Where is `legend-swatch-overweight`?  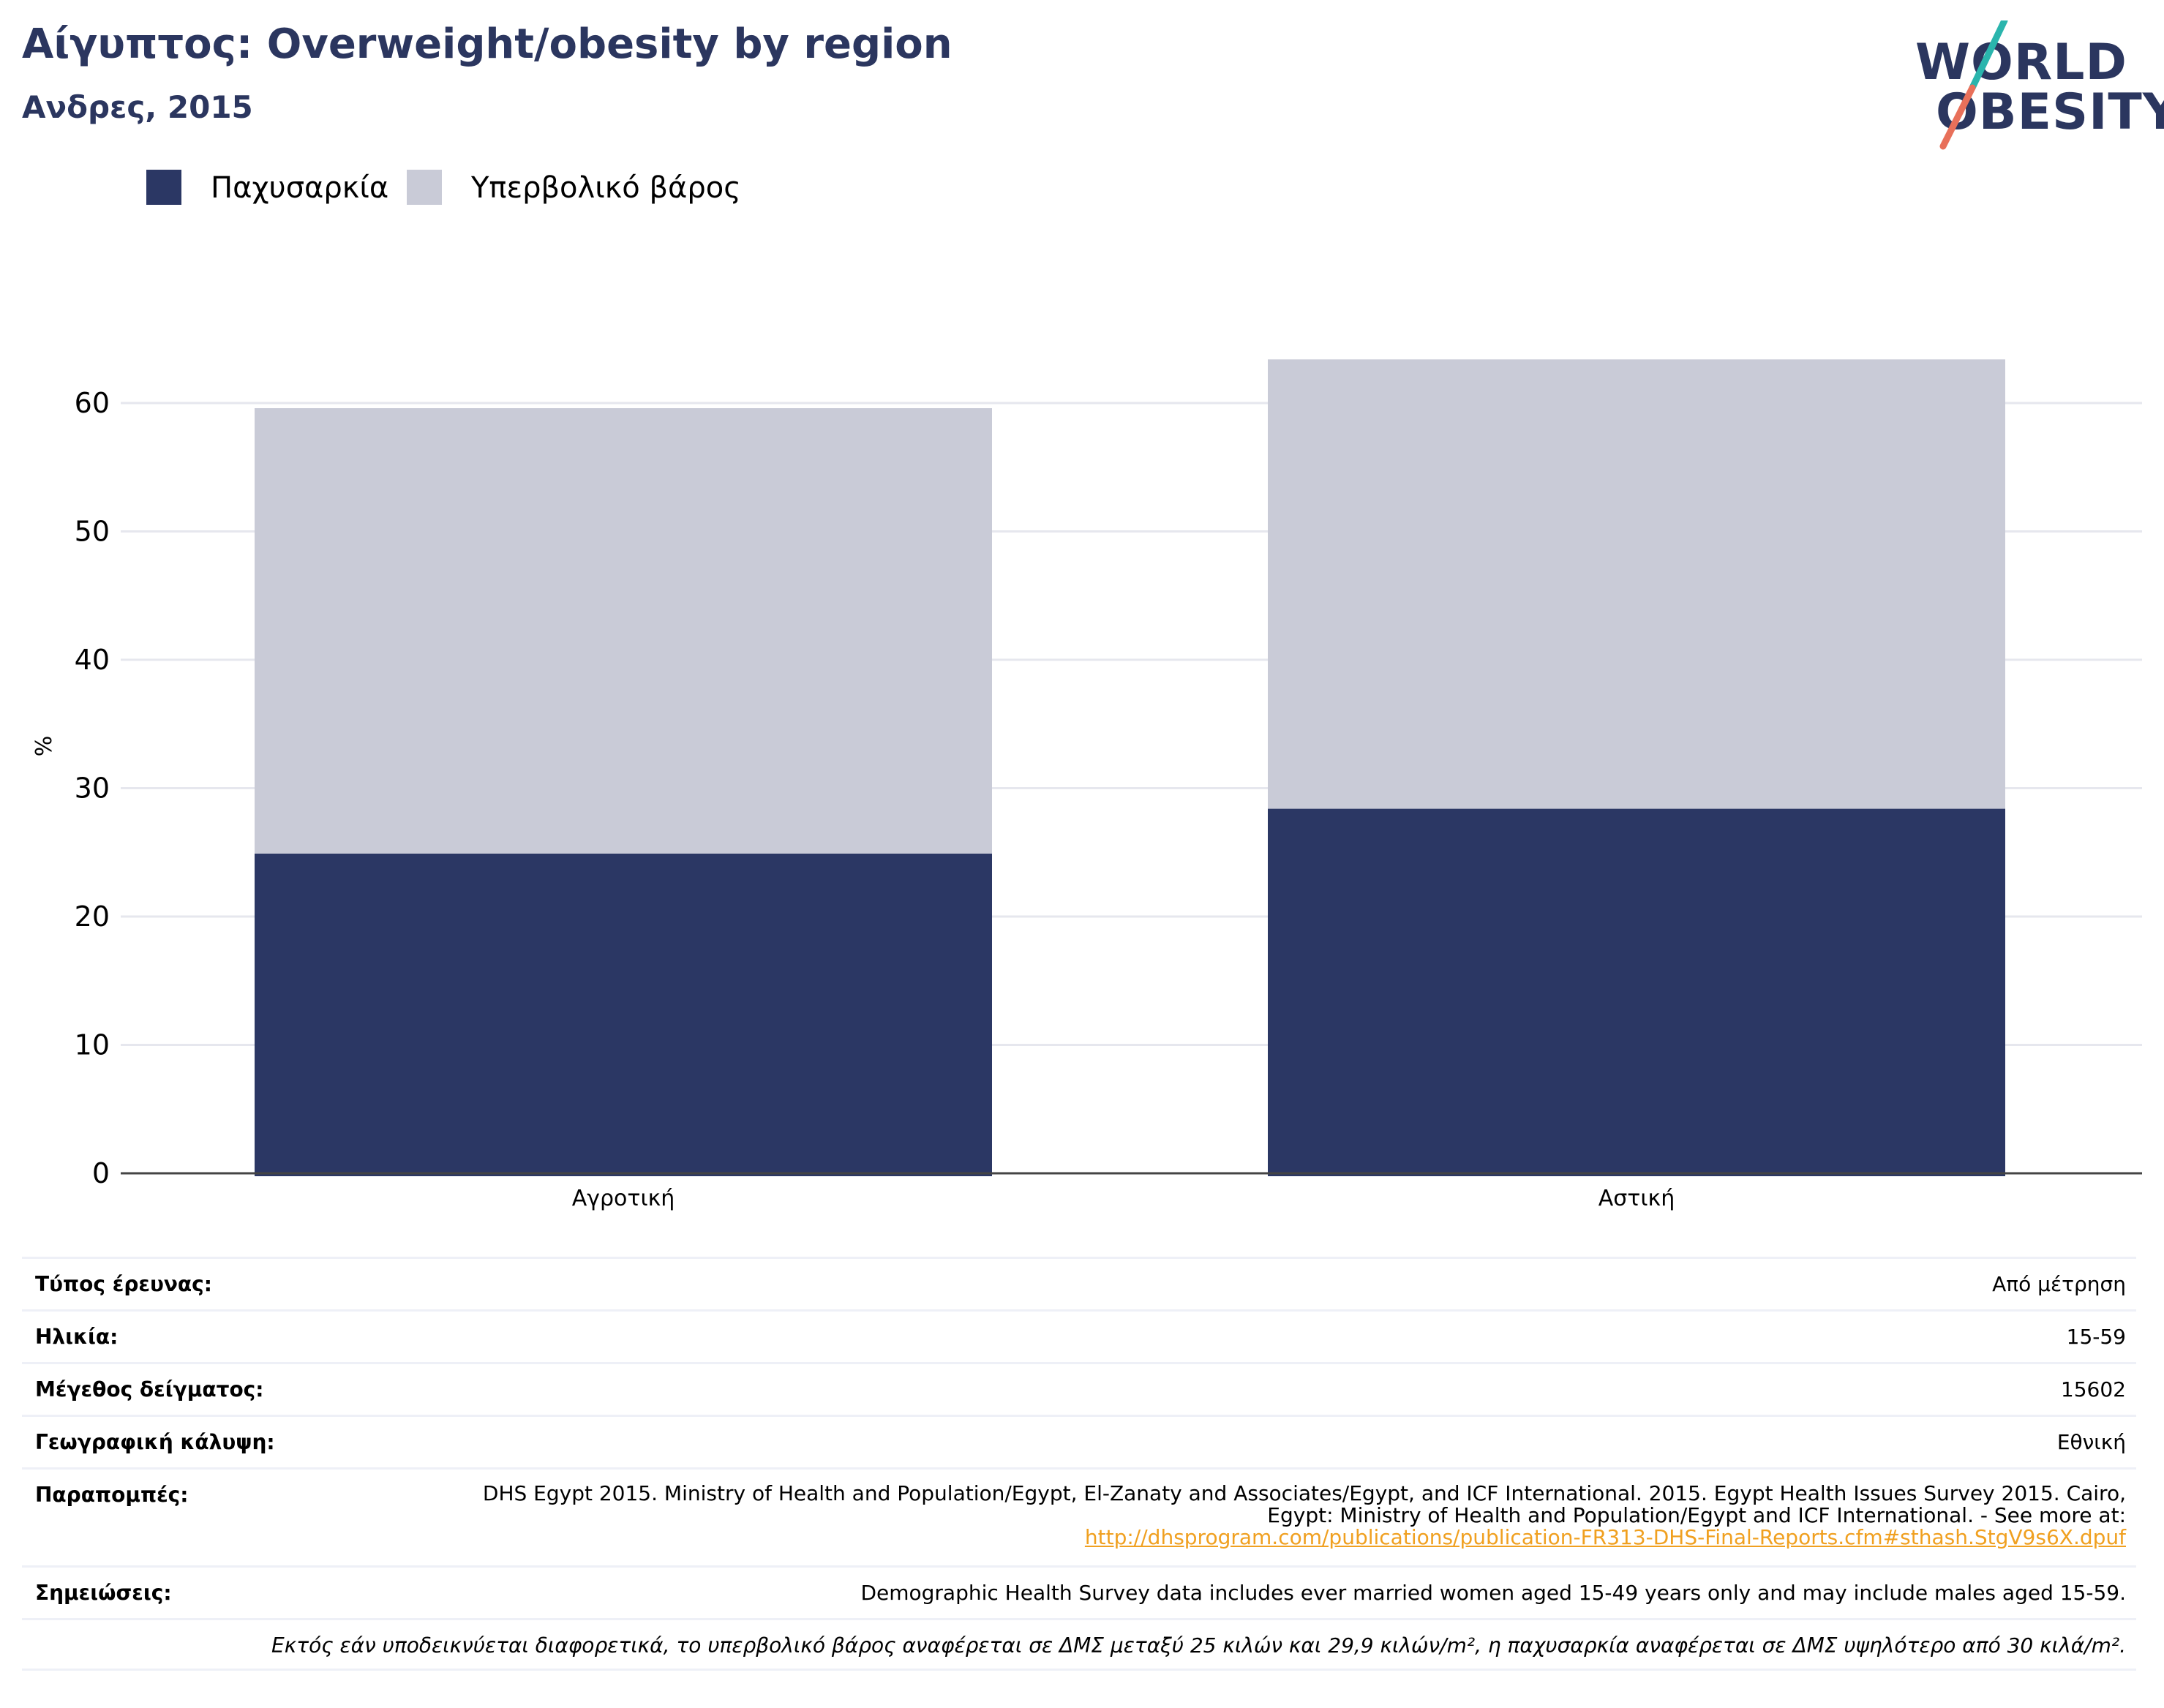
legend-swatch-overweight is located at coordinates (424, 187).